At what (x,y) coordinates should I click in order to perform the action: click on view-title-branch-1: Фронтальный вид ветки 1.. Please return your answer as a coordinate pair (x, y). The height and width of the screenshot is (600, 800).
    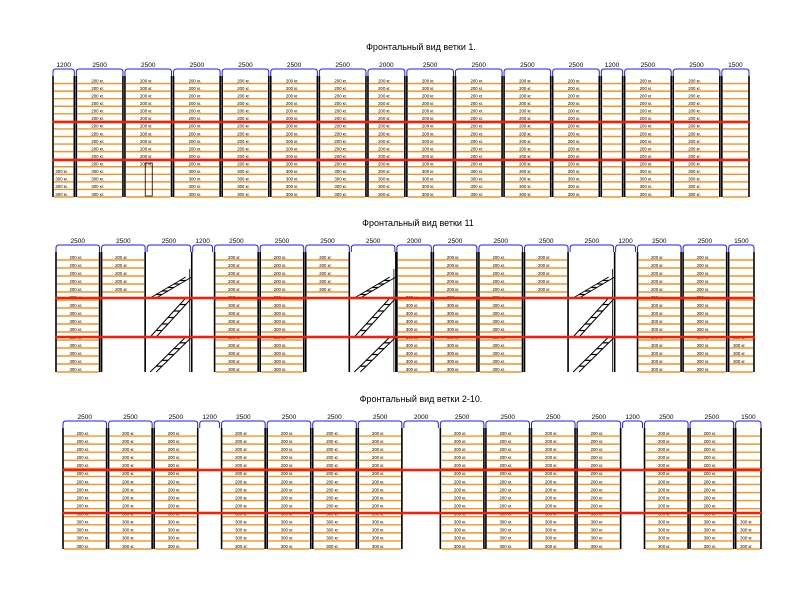
    Looking at the image, I should click on (421, 47).